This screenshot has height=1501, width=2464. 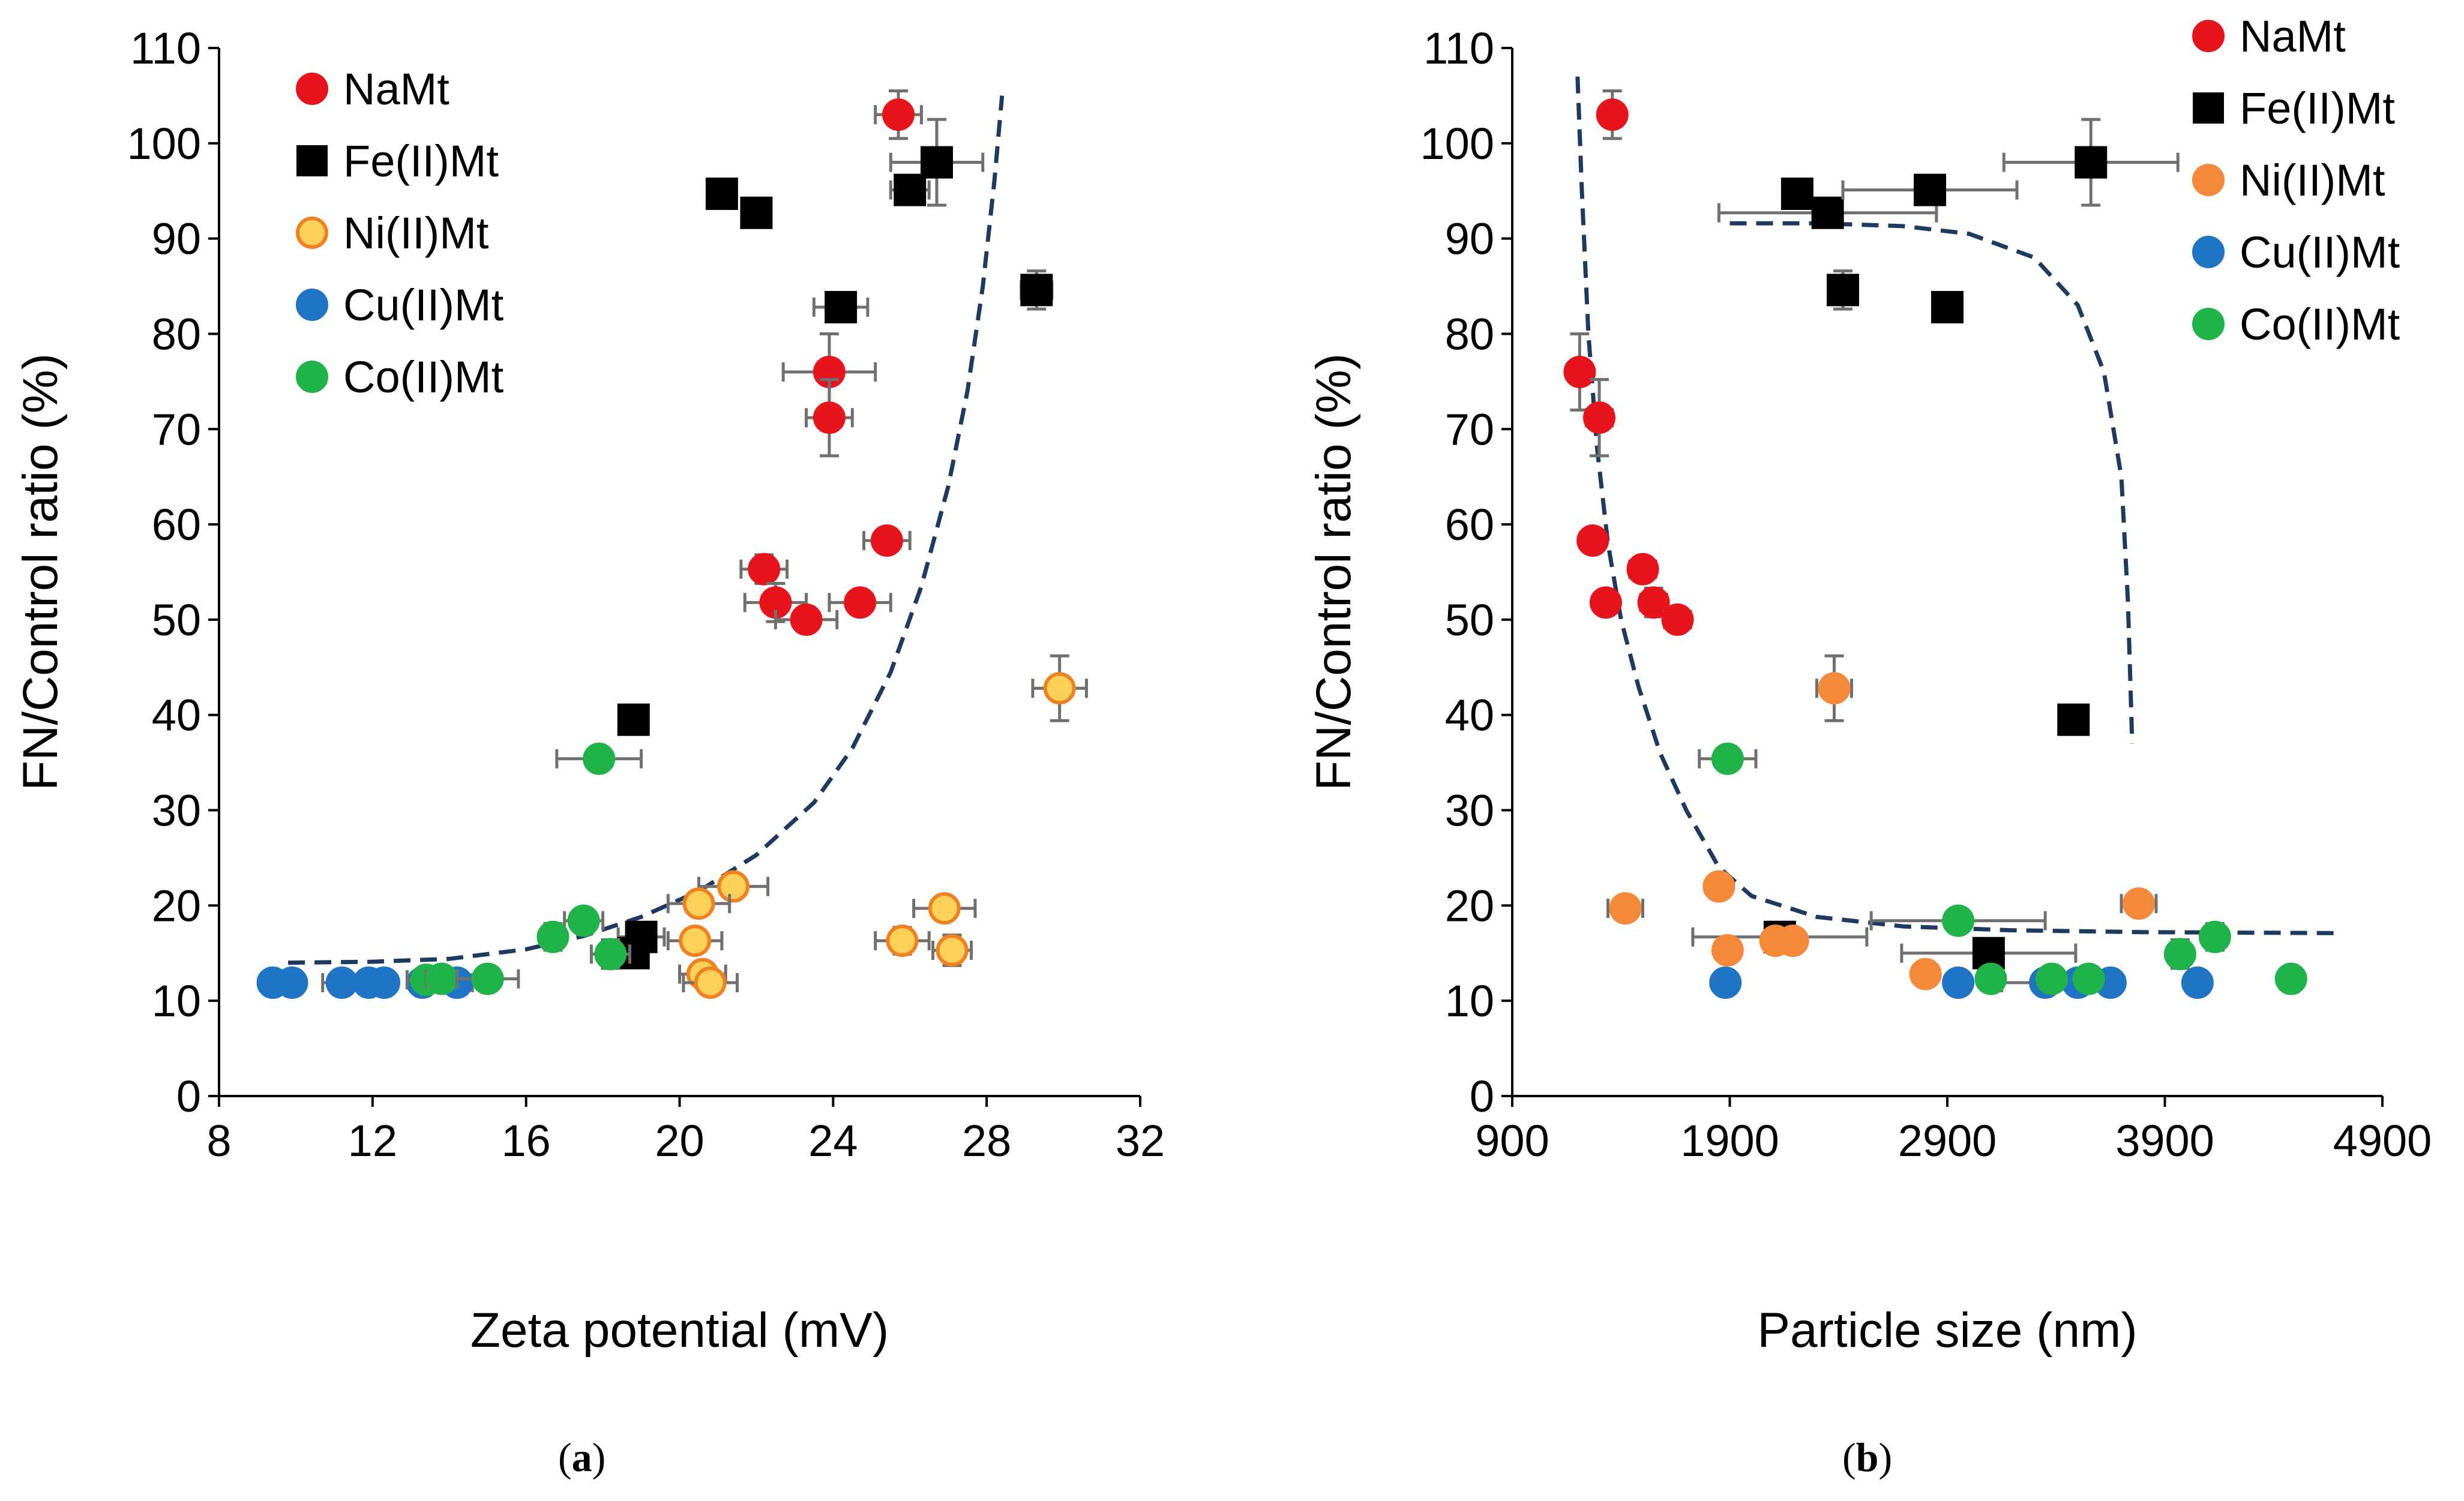 I want to click on x-tick-label: 24, so click(x=833, y=1141).